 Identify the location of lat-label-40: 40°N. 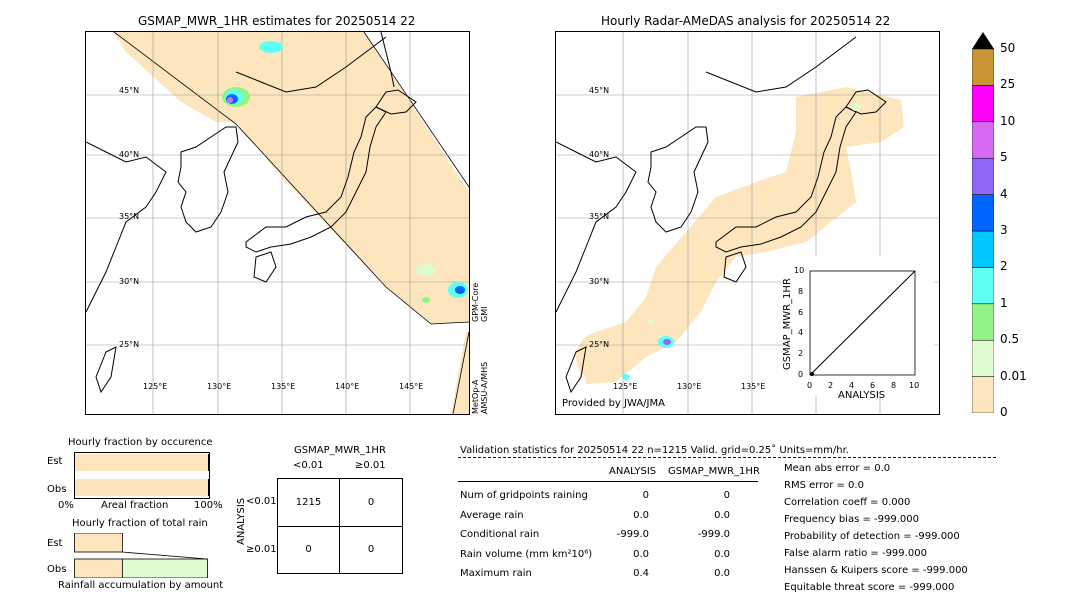
(129, 154).